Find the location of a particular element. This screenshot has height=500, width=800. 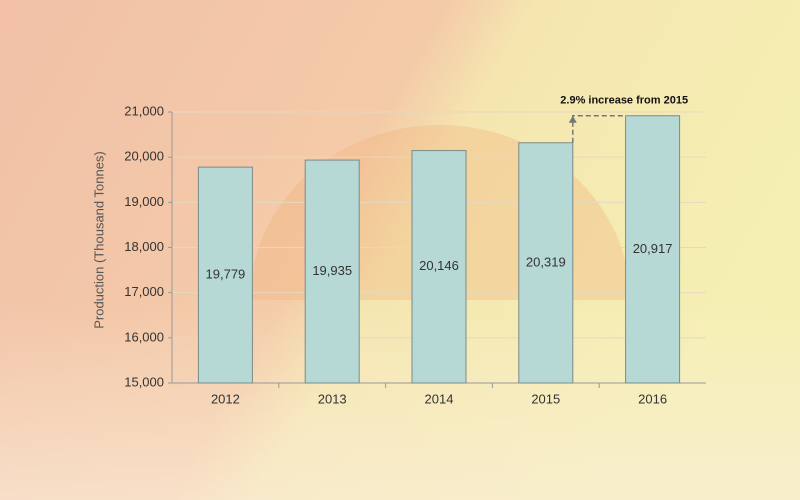

value-label: 19,779 is located at coordinates (226, 274).